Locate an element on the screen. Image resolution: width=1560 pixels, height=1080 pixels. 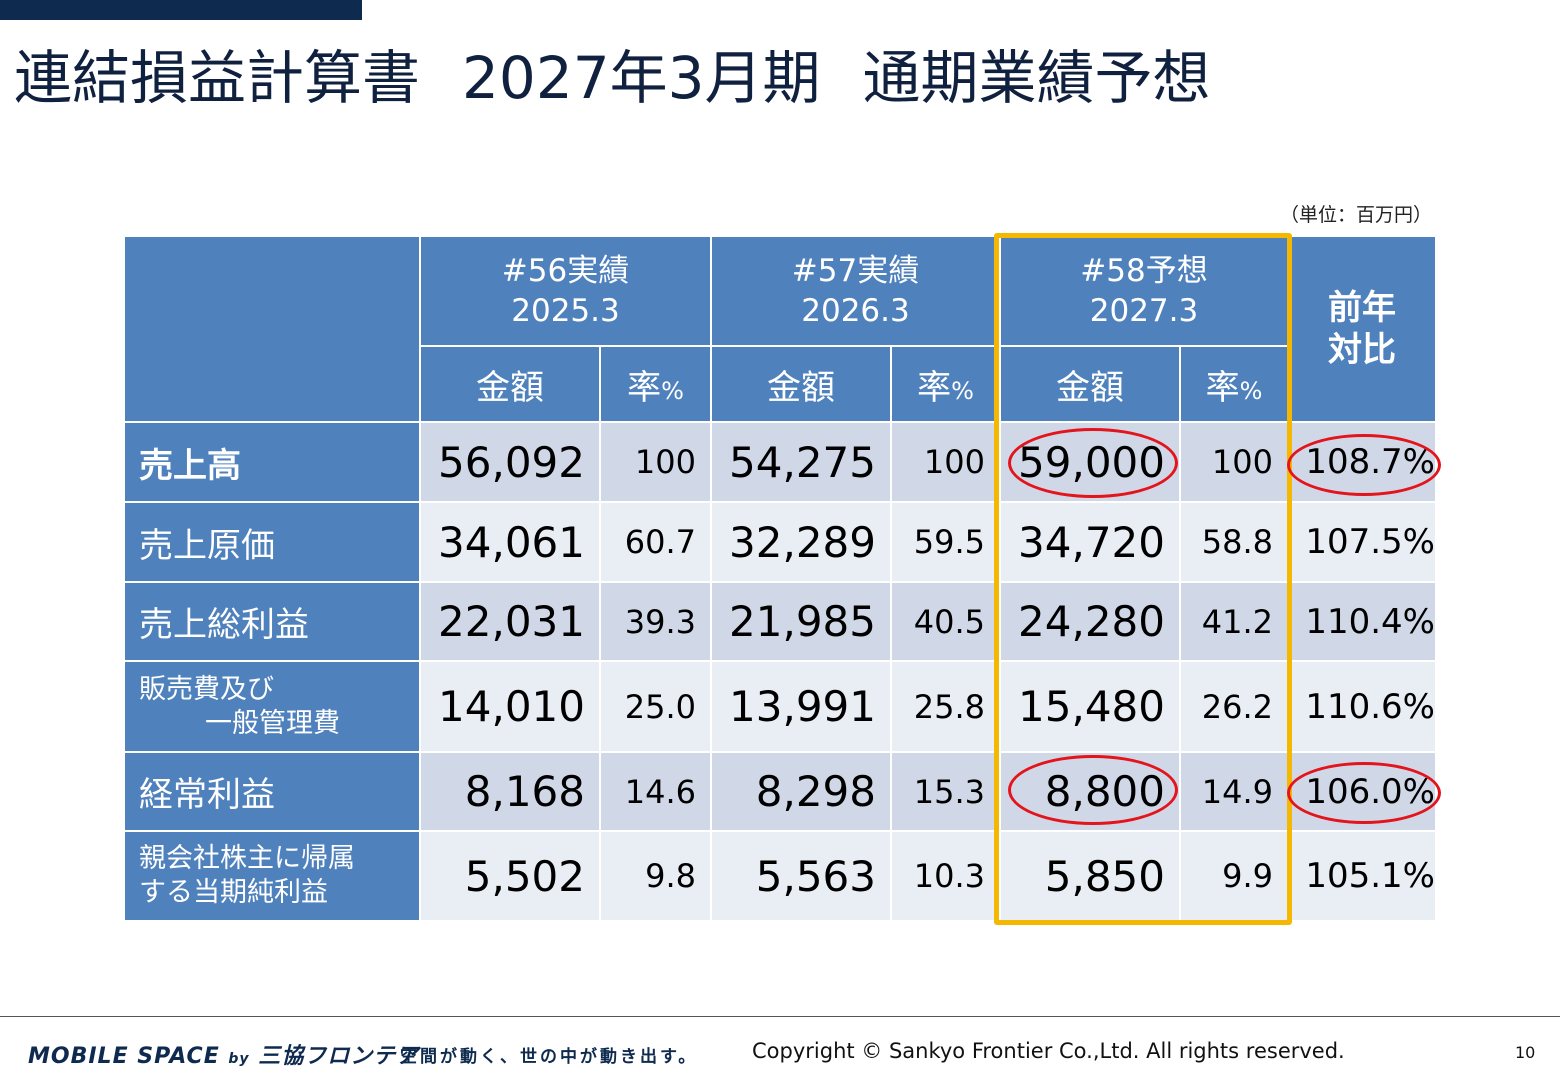
amount-56: 34,061 is located at coordinates (510, 542).